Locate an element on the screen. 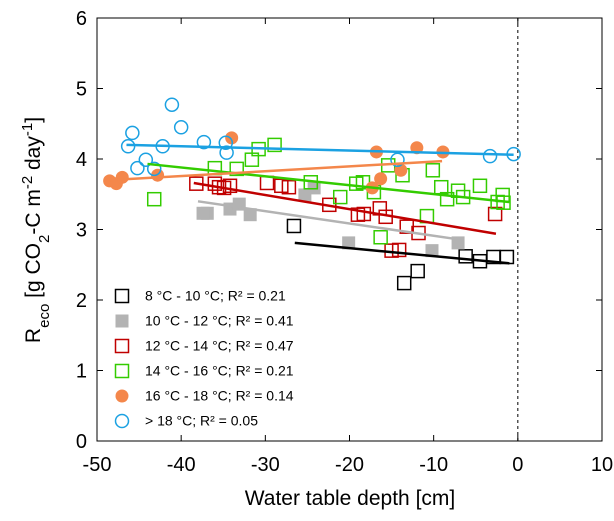 This screenshot has height=521, width=614. y-label-part: eco is located at coordinates (44, 316).